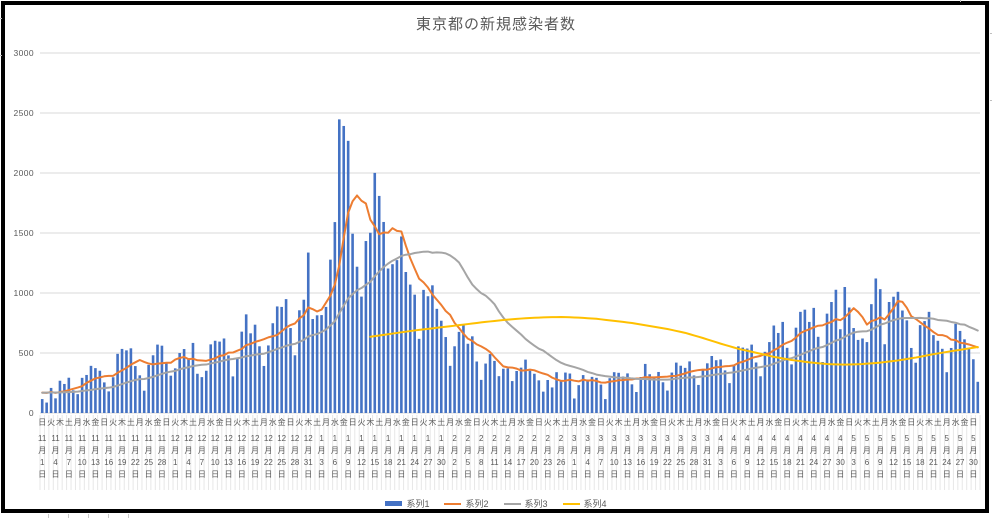 This screenshot has width=992, height=520. Describe the element at coordinates (495, 24) in the screenshot. I see `chart-title: 東京都の新規感染者数` at that location.